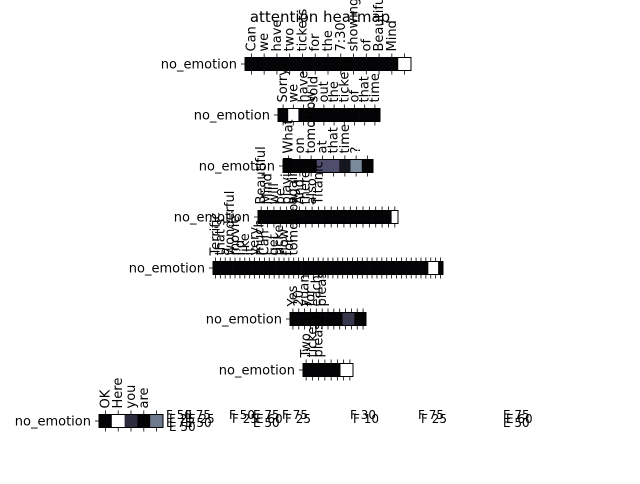 This screenshot has width=640, height=484. I want to click on token-label: Mind, so click(392, 35).